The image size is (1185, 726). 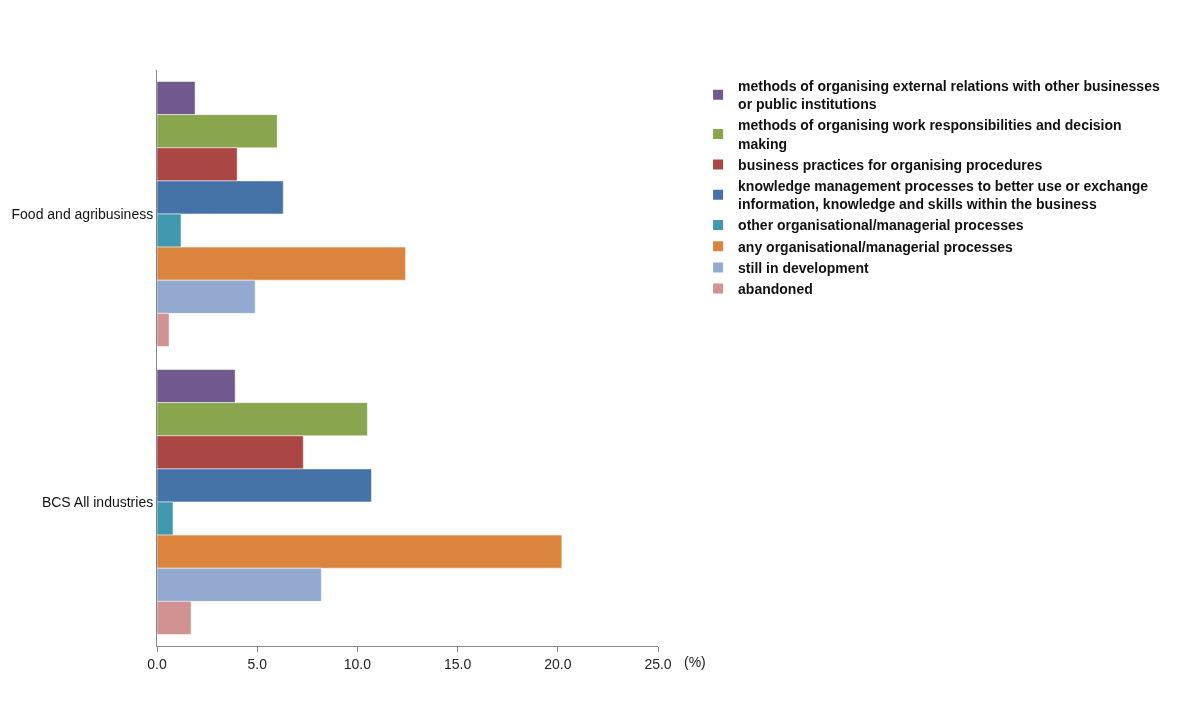 What do you see at coordinates (457, 663) in the screenshot?
I see `x-tick-label: 15.0` at bounding box center [457, 663].